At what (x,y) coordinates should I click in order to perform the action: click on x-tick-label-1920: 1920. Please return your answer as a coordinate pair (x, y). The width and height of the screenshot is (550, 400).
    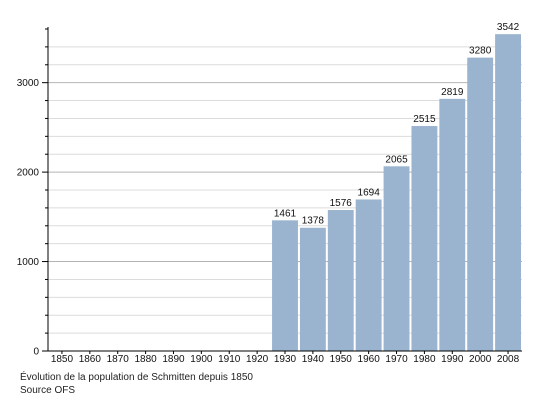
    Looking at the image, I should click on (257, 359).